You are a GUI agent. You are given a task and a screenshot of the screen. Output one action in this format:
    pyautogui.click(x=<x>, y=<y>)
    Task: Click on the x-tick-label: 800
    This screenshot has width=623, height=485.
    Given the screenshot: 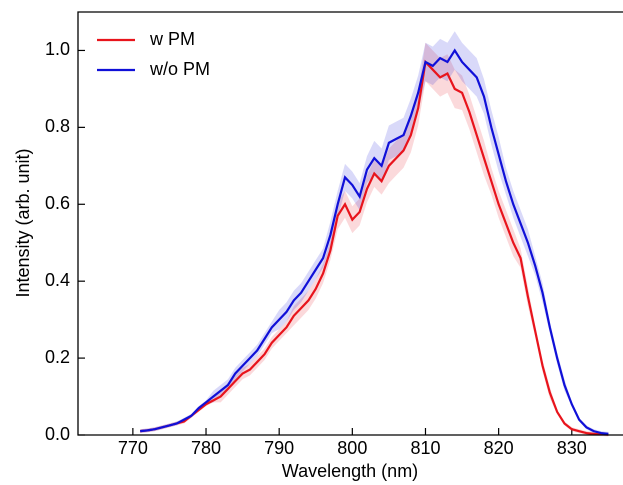 What is the action you would take?
    pyautogui.click(x=352, y=448)
    